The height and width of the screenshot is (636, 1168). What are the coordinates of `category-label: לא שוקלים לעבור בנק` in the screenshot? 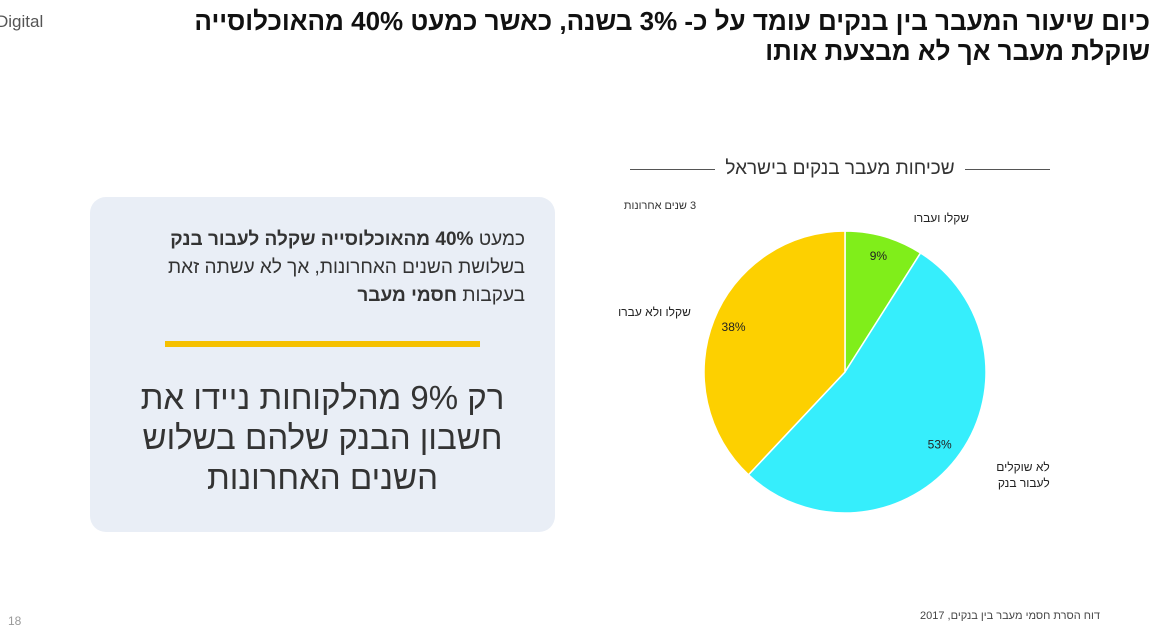 It's located at (1023, 474).